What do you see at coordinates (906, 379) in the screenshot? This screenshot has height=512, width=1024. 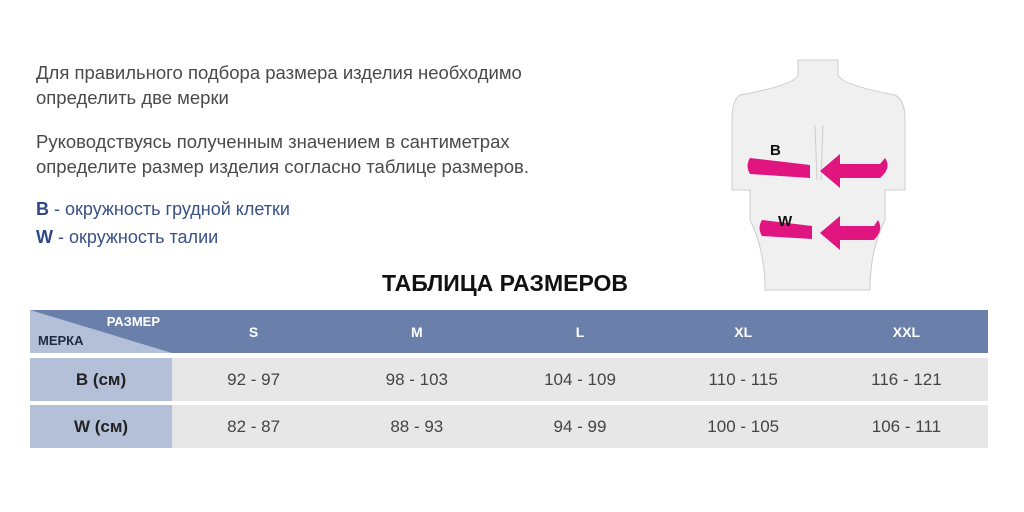 I see `cell: 116 - 121` at bounding box center [906, 379].